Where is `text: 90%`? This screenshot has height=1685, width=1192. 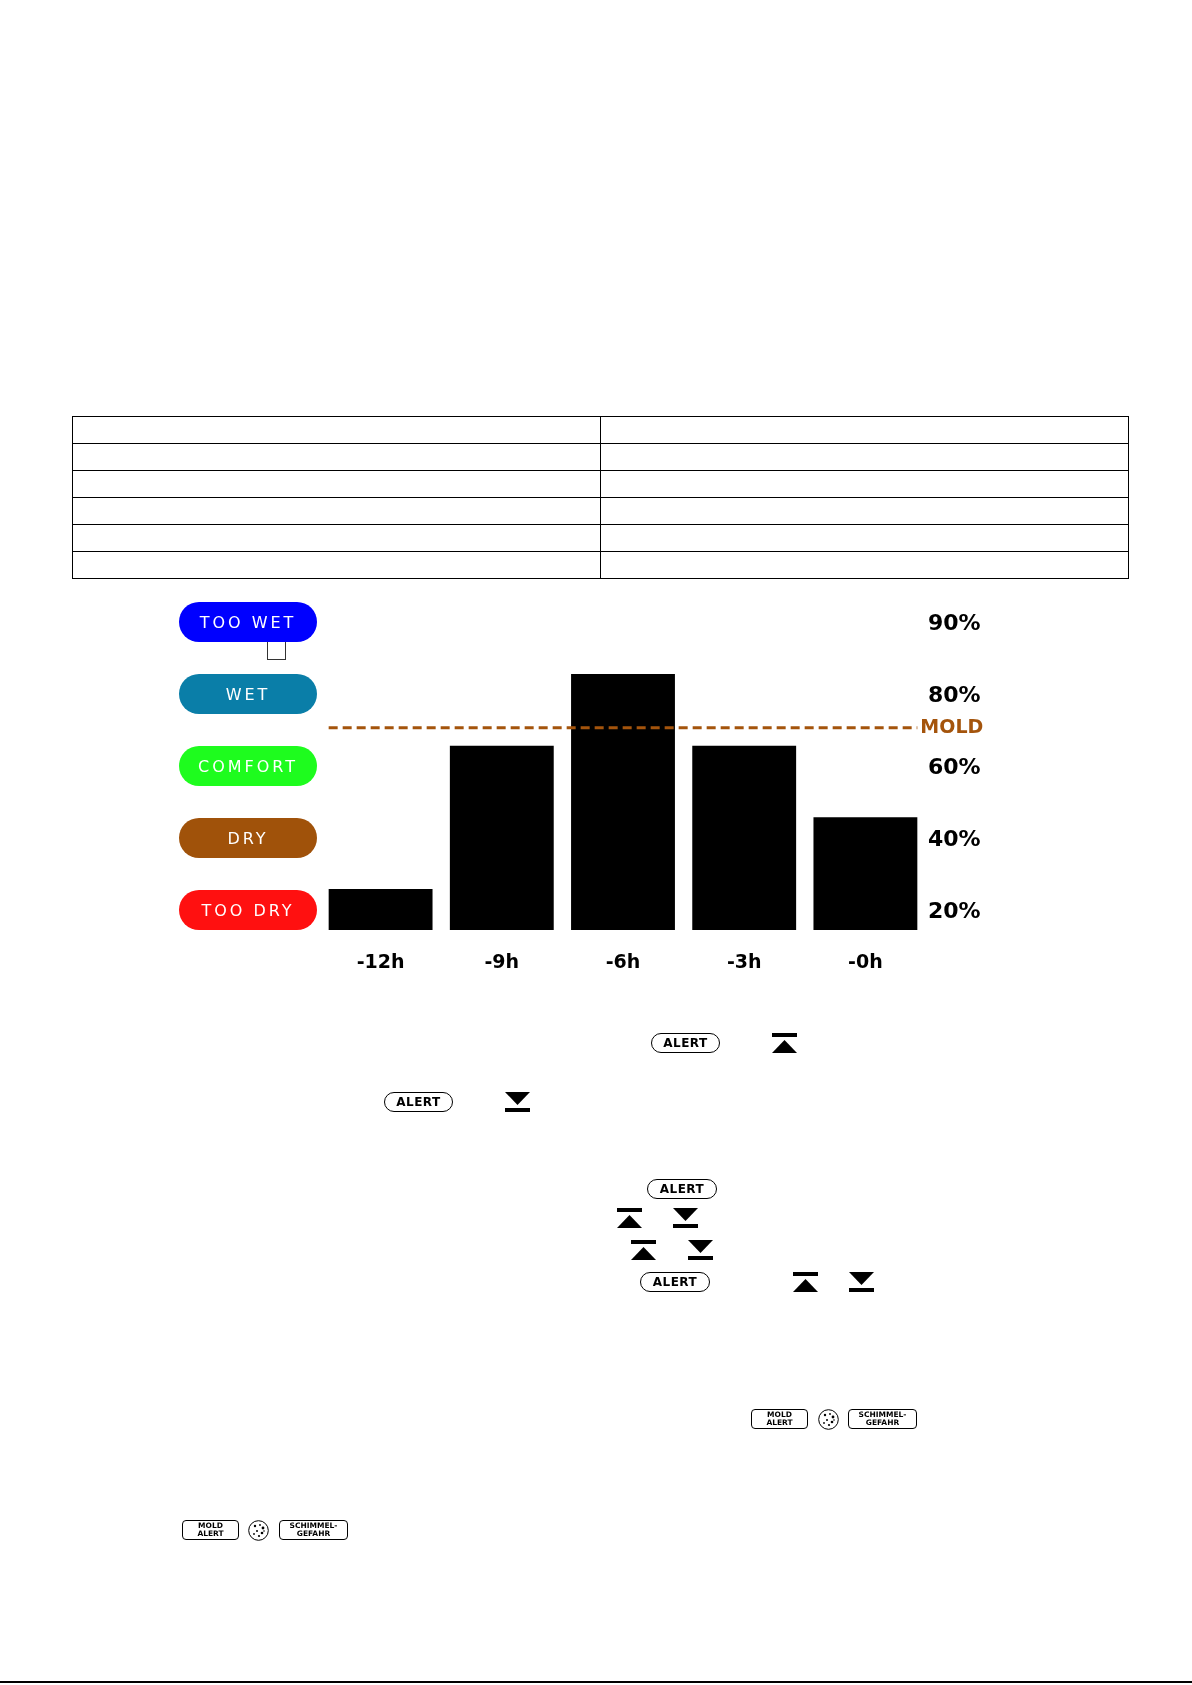 text: 90% is located at coordinates (954, 622).